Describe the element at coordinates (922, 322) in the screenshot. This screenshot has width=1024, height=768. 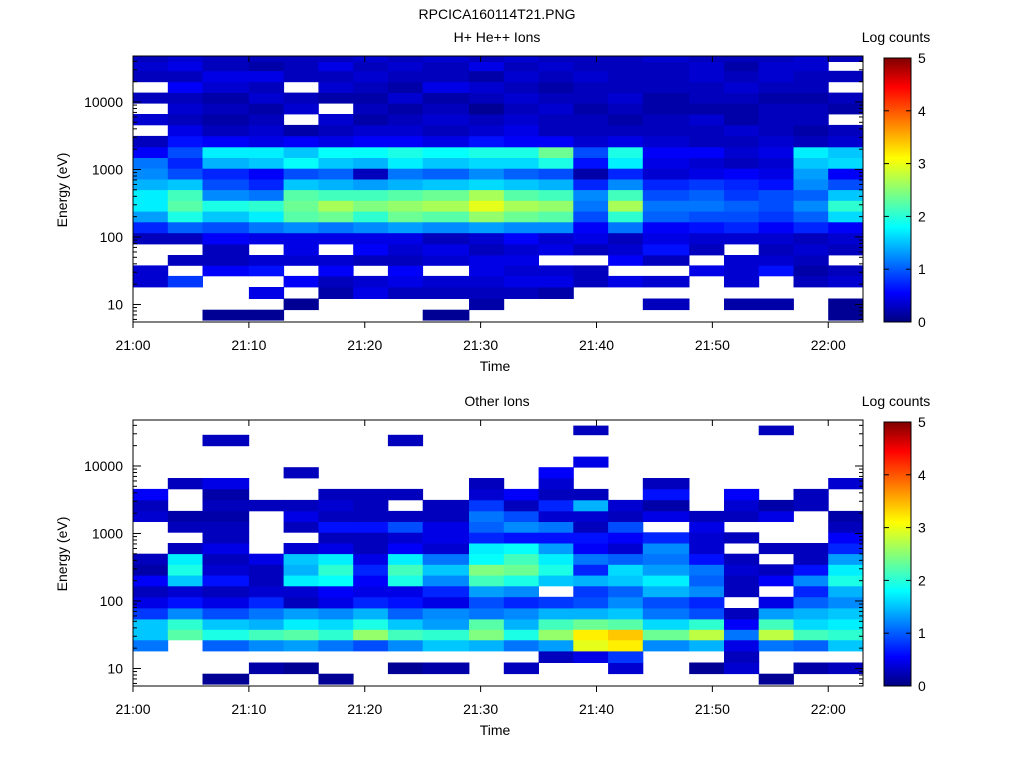
I see `colorbar-tick-label: 0` at that location.